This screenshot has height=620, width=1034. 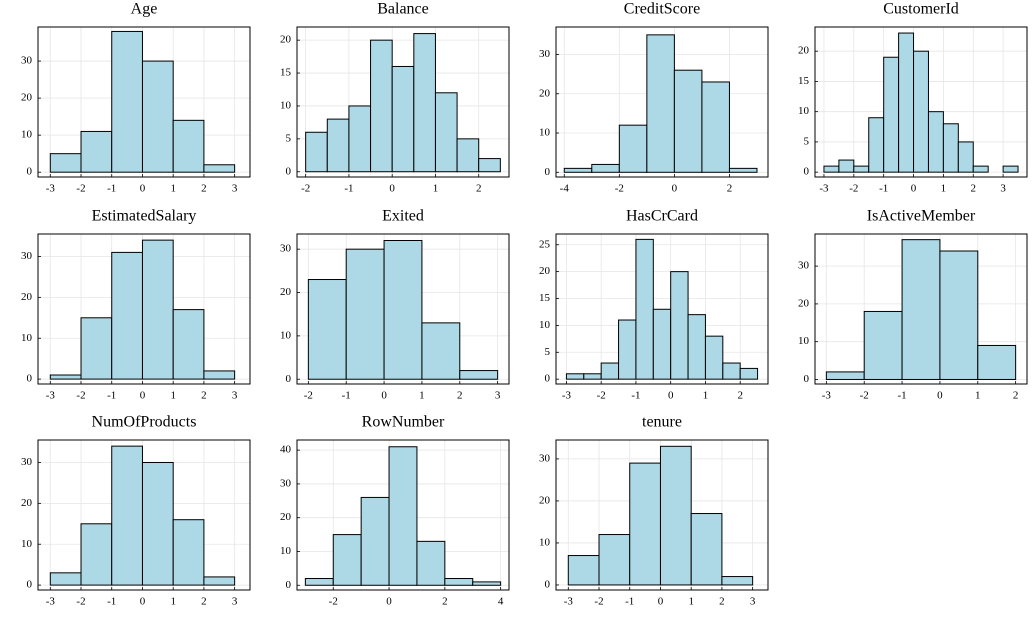 I want to click on subplot-title: tenure, so click(x=662, y=422).